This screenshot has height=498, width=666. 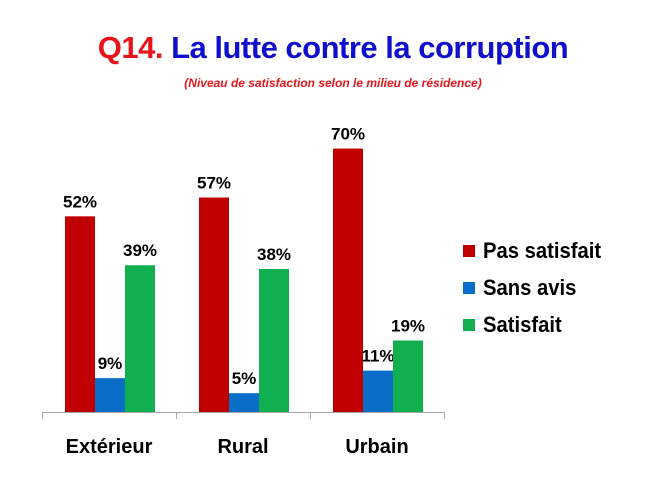 What do you see at coordinates (140, 250) in the screenshot?
I see `data-label: 39%` at bounding box center [140, 250].